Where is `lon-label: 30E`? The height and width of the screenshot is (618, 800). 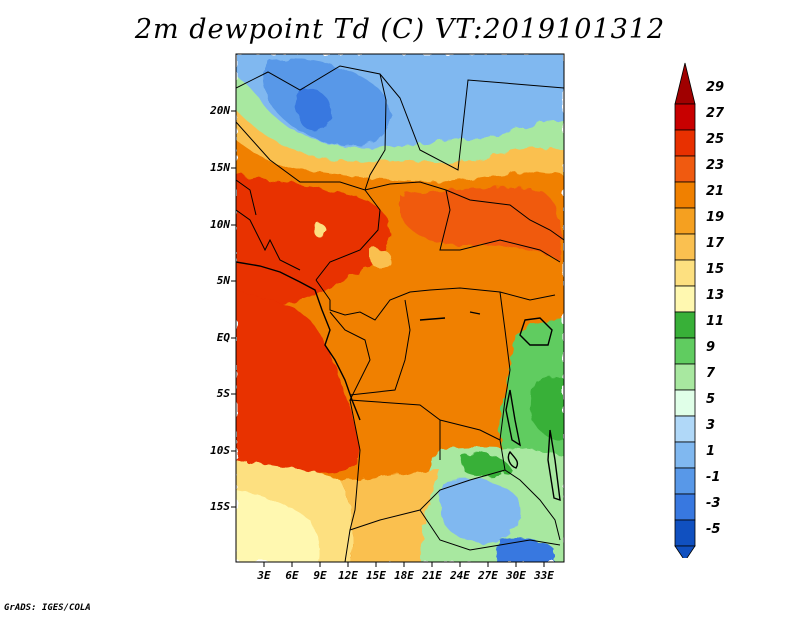
lon-label: 30E is located at coordinates (516, 575).